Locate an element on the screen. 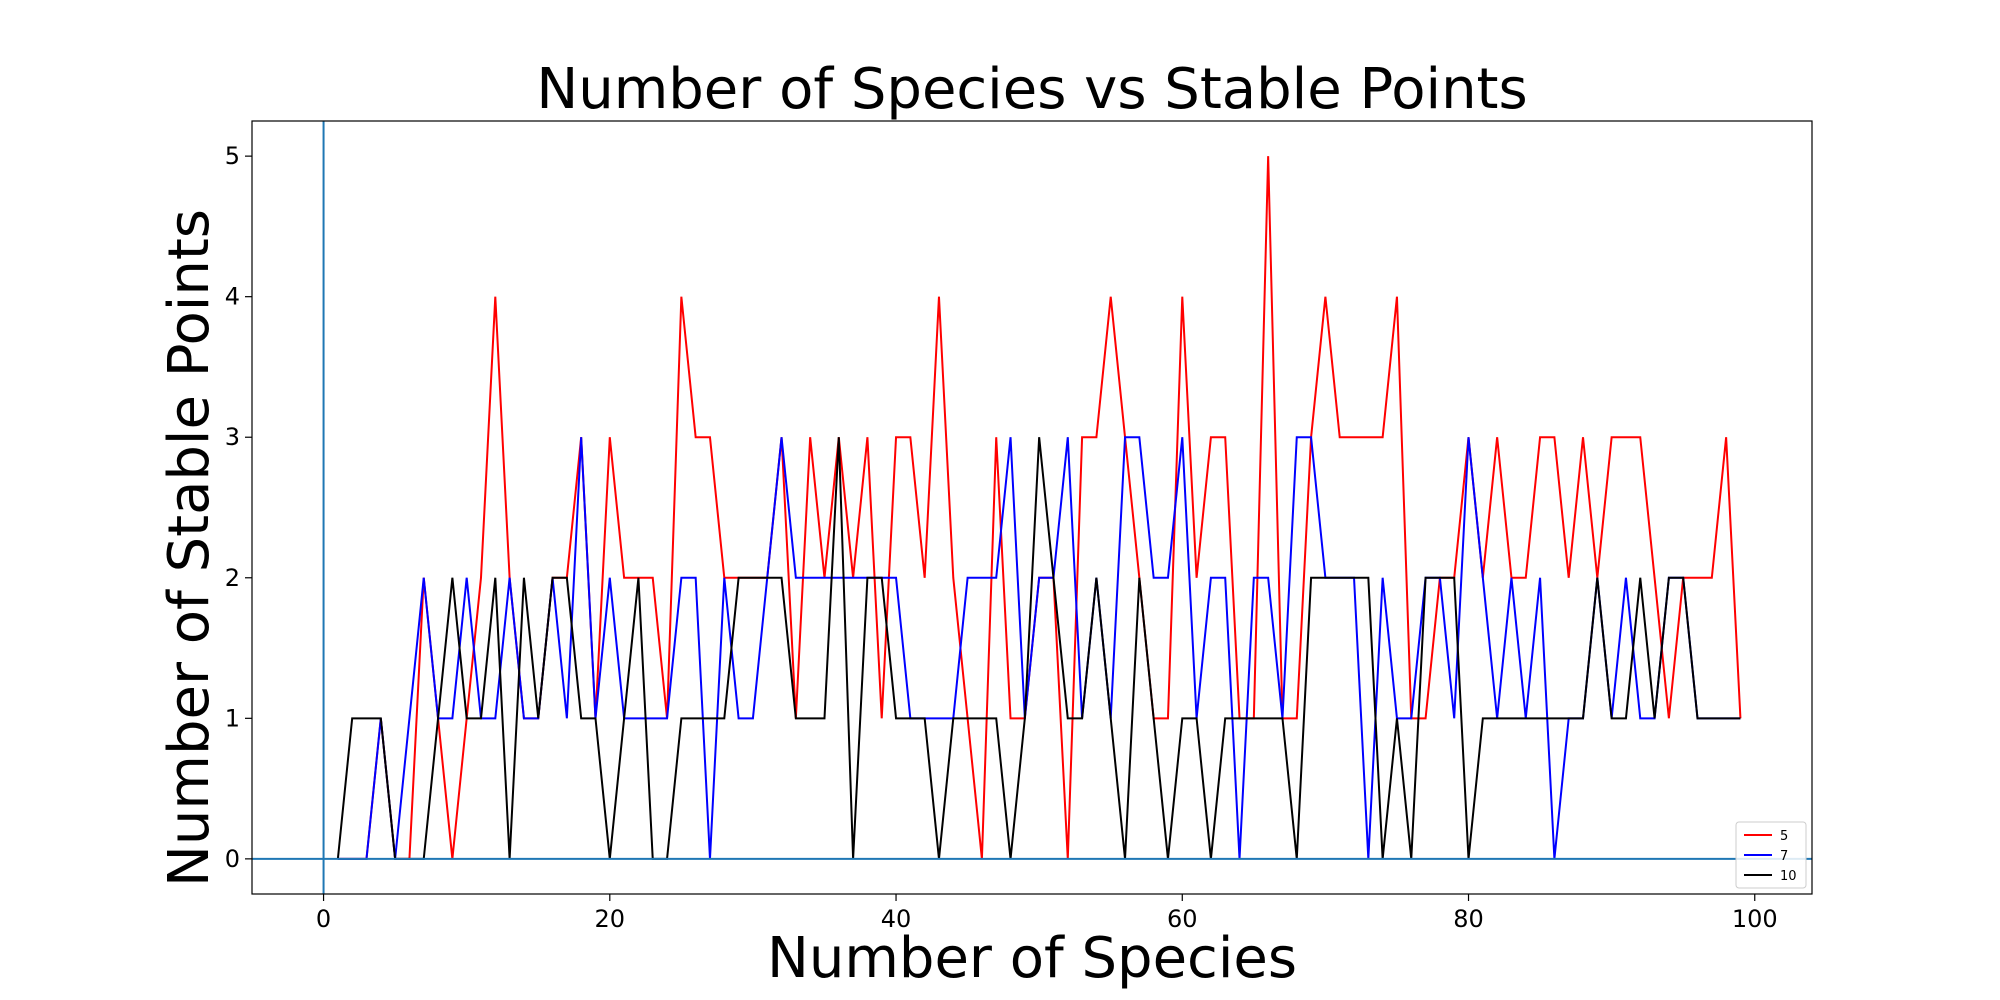 The height and width of the screenshot is (1000, 2000). x-tick-label: 60 is located at coordinates (1182, 919).